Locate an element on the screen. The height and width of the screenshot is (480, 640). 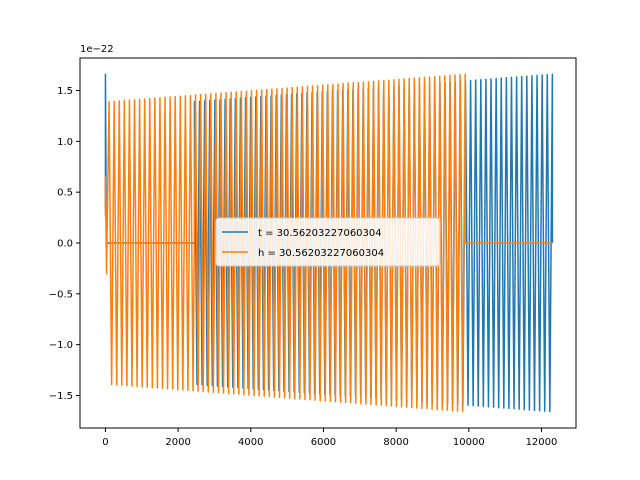
x-tick-label: 12000 is located at coordinates (542, 442).